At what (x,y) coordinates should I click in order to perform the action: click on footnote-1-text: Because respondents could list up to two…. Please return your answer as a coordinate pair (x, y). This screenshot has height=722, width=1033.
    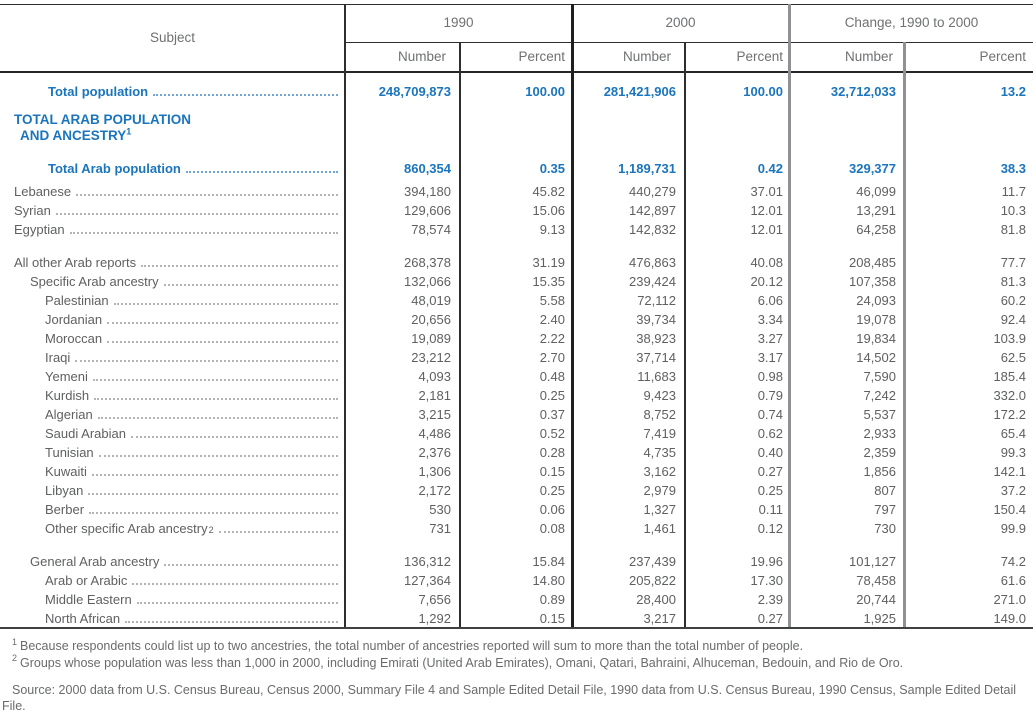
    Looking at the image, I should click on (412, 646).